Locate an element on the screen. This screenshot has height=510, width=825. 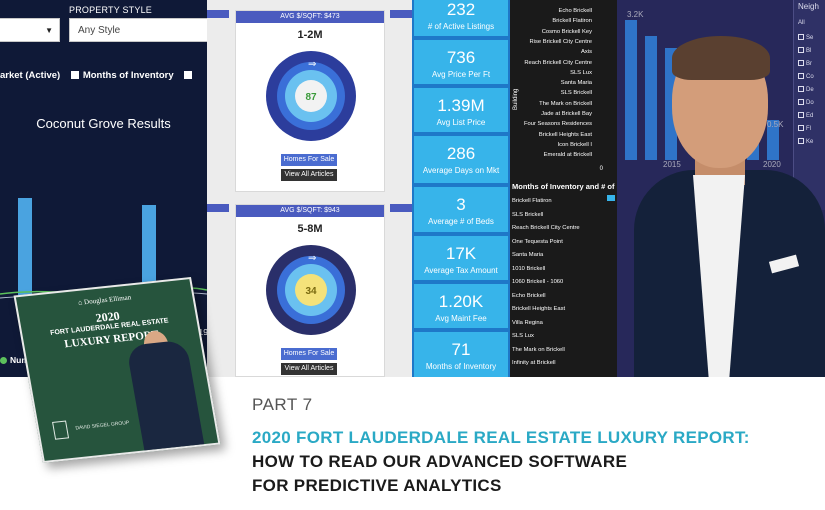
neighborhood-option: Bl is located at coordinates (804, 50).